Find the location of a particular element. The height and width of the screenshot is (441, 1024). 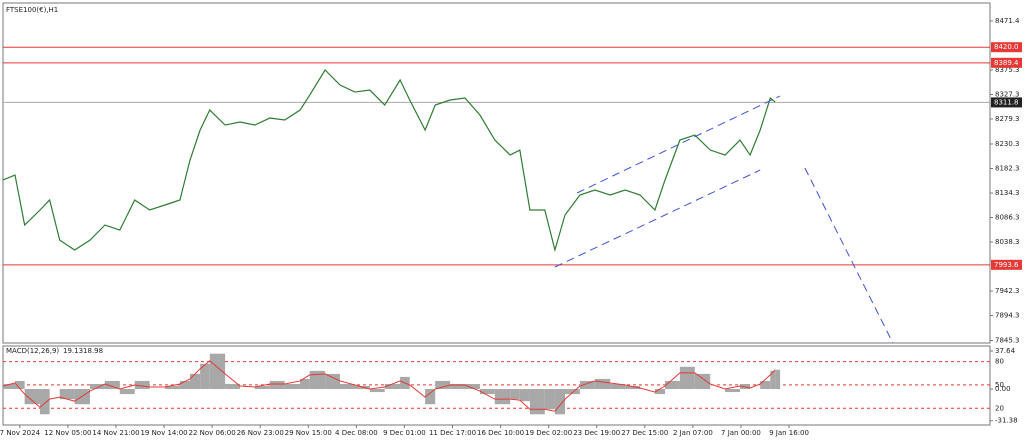

y-tick-label: 8327.3 is located at coordinates (1007, 95).